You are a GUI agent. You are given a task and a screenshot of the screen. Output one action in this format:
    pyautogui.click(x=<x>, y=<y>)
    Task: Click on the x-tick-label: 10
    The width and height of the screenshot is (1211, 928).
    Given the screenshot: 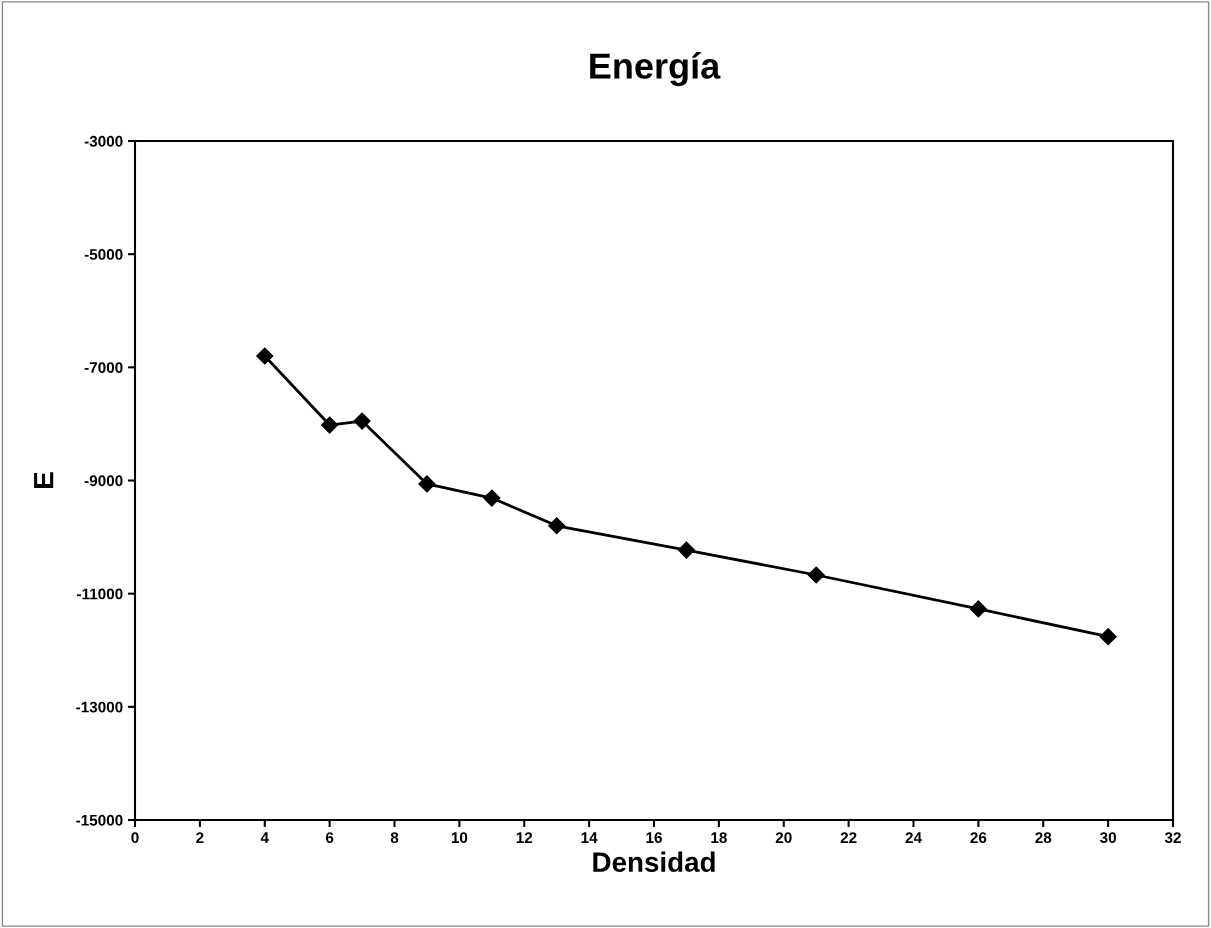 What is the action you would take?
    pyautogui.click(x=459, y=838)
    